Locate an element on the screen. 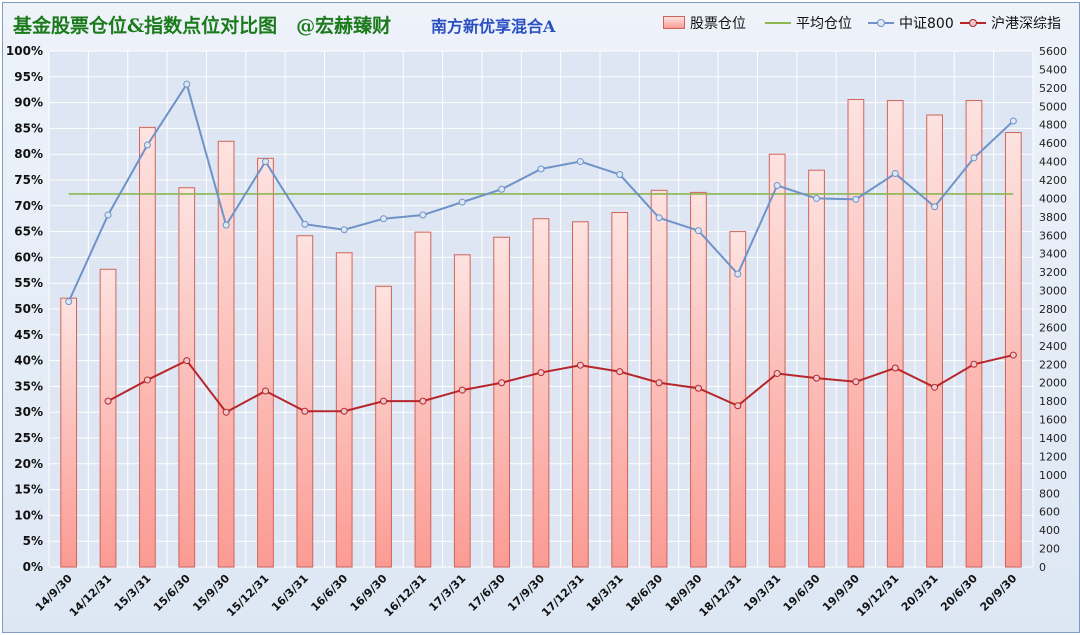 The height and width of the screenshot is (635, 1080). legend-avg: 平均仓位 is located at coordinates (808, 23).